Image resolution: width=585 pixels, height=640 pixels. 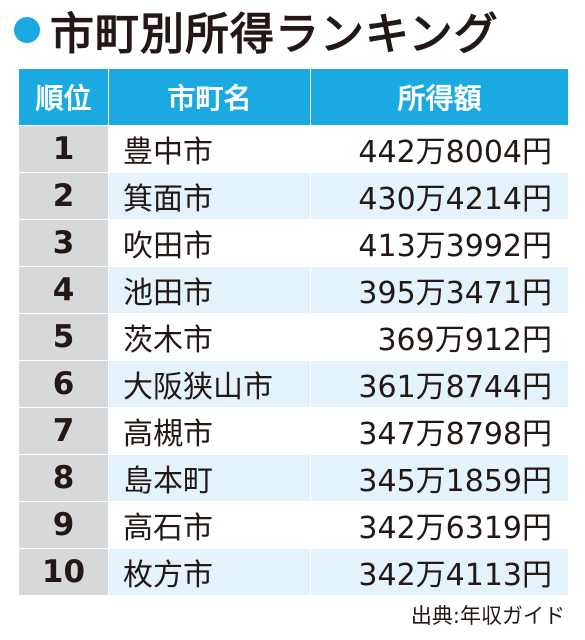 What do you see at coordinates (439, 196) in the screenshot?
I see `income-cell: 430万4214円` at bounding box center [439, 196].